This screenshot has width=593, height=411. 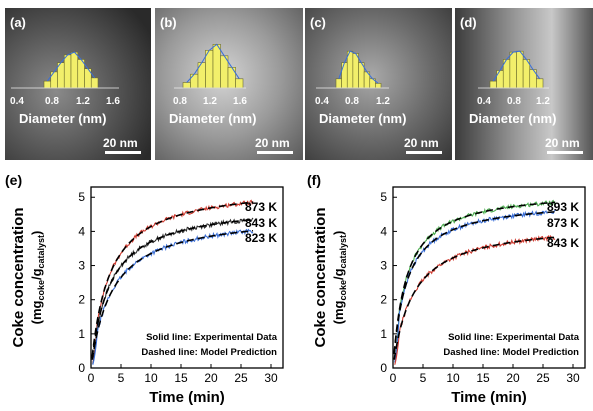 I want to click on panel-label: (e), so click(x=13, y=180).